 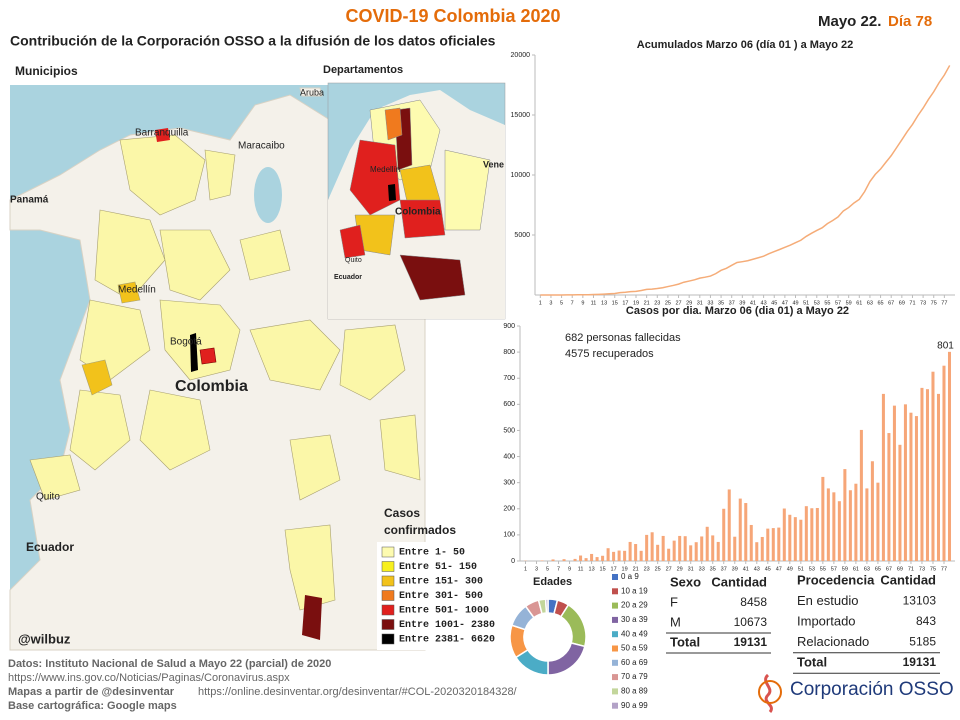 I want to click on x-tick-label: 37, so click(x=724, y=569).